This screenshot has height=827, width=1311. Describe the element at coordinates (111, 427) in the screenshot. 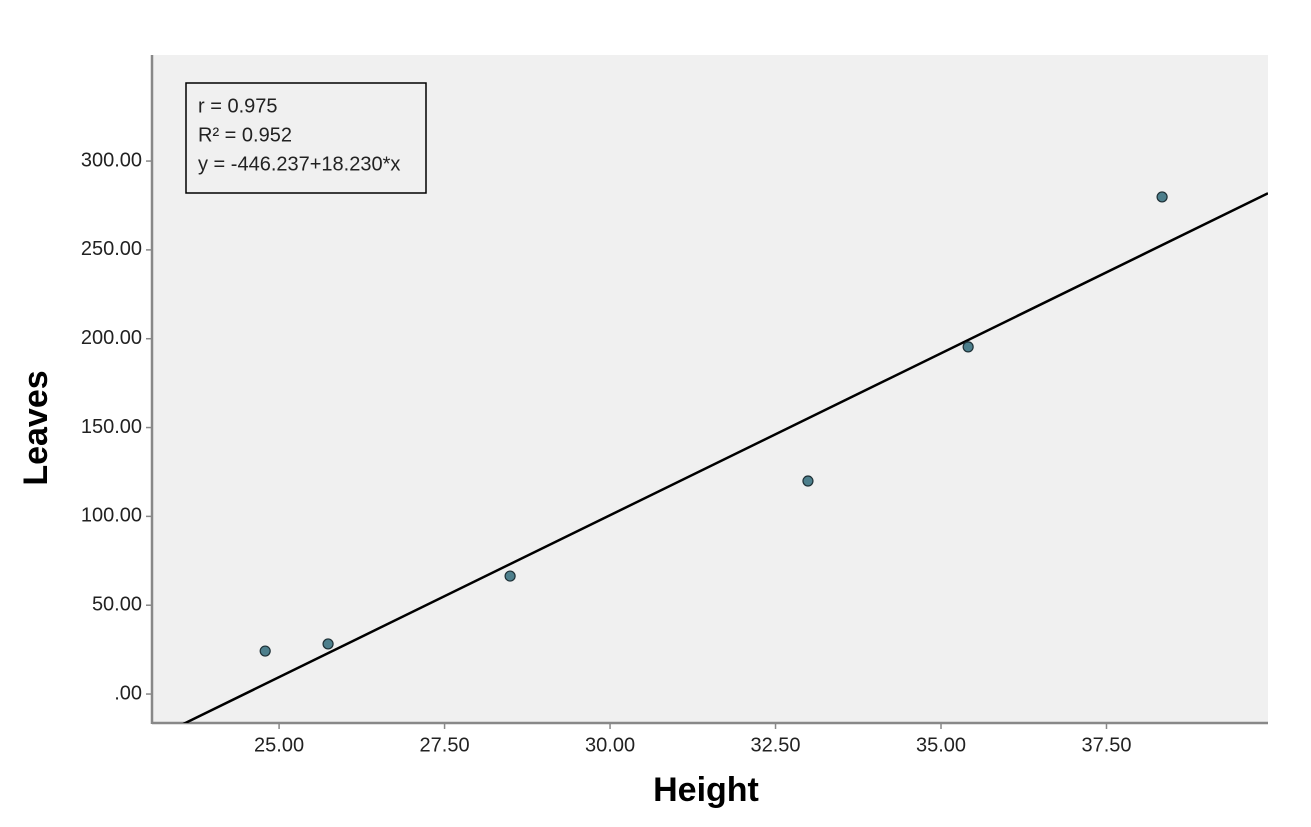

I see `y-tick-label: 150.00` at that location.